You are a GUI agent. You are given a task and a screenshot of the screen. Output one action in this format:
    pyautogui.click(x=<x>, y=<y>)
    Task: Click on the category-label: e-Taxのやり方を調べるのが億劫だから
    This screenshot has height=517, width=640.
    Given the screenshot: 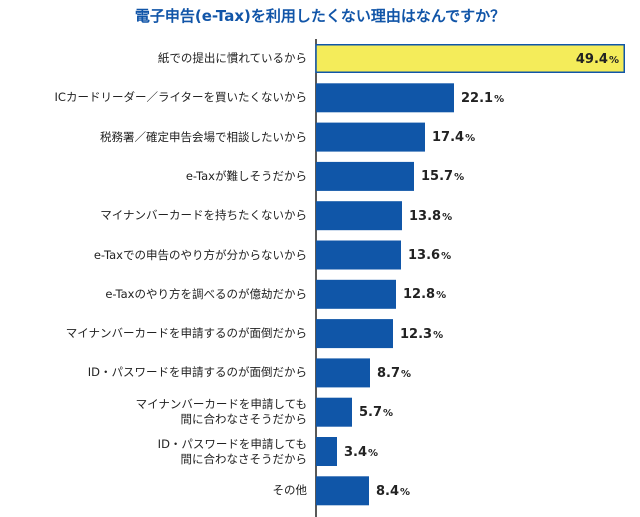 What is the action you would take?
    pyautogui.click(x=206, y=293)
    